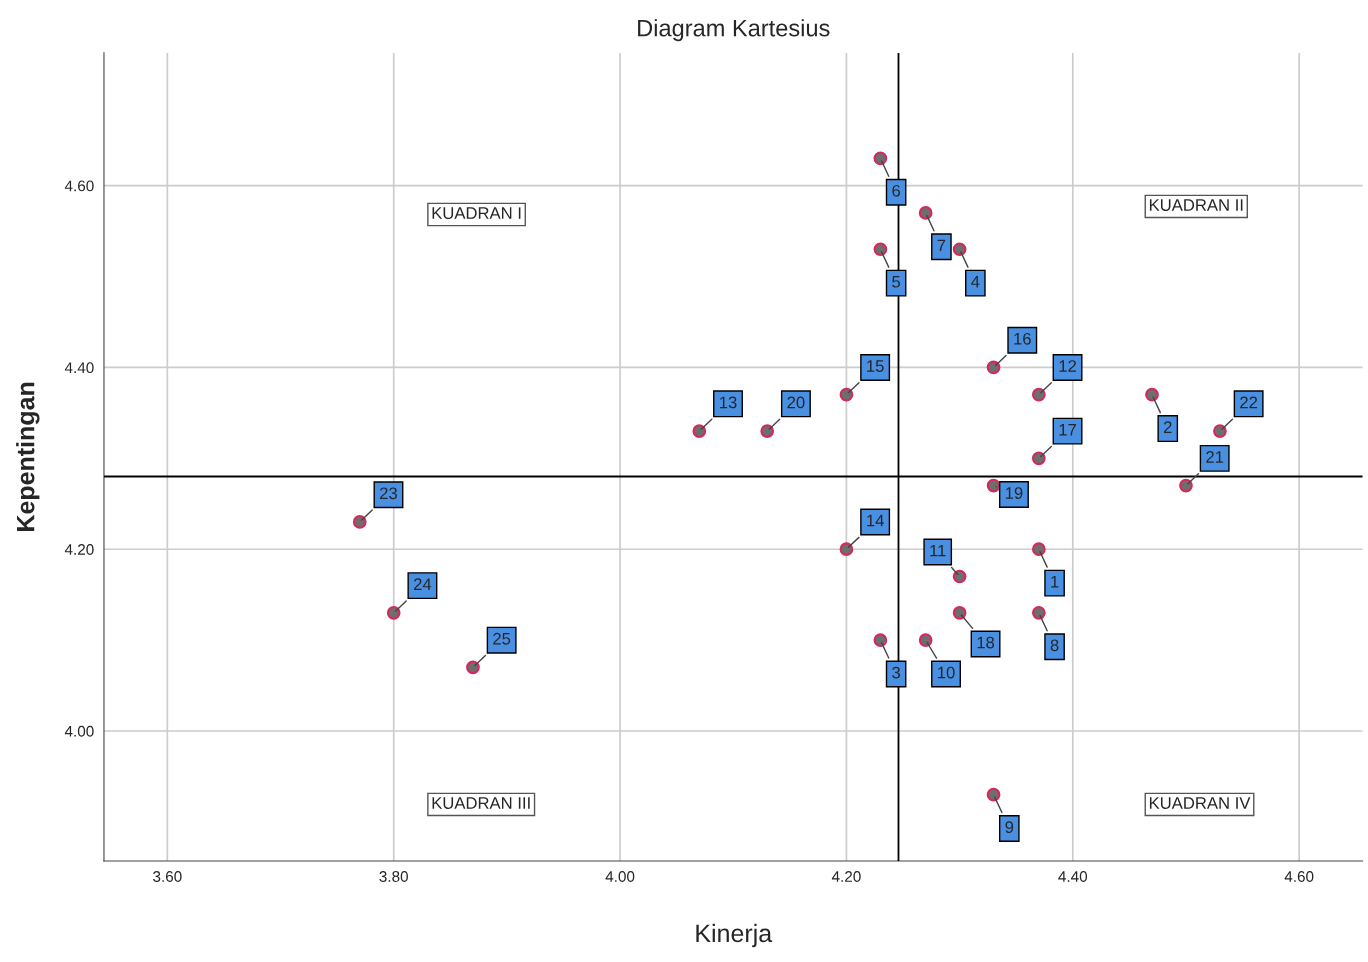 The width and height of the screenshot is (1368, 962). What do you see at coordinates (79, 368) in the screenshot?
I see `y-tick-label: 4.40` at bounding box center [79, 368].